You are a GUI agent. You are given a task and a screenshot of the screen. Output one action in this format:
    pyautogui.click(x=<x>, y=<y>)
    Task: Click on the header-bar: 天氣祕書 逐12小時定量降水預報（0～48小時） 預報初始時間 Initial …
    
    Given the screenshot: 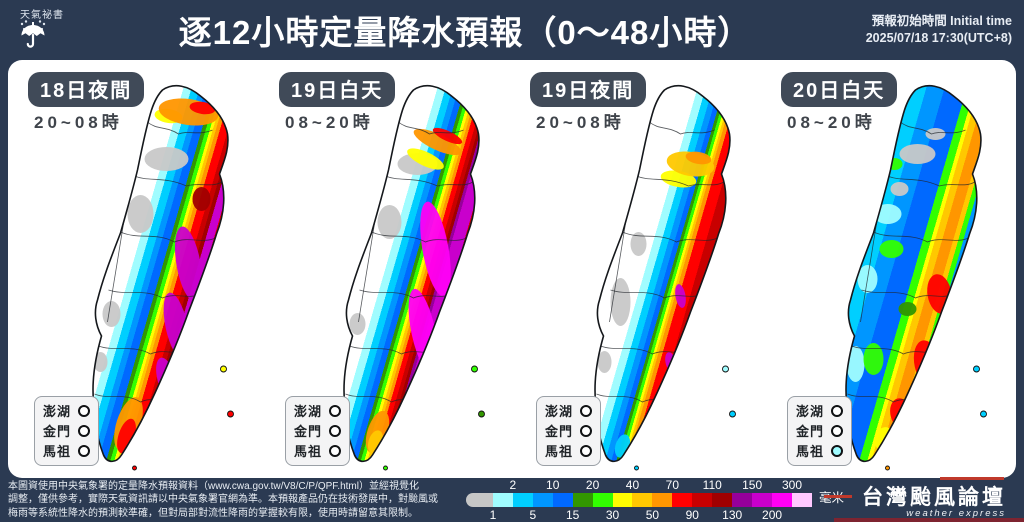 What is the action you would take?
    pyautogui.click(x=512, y=30)
    